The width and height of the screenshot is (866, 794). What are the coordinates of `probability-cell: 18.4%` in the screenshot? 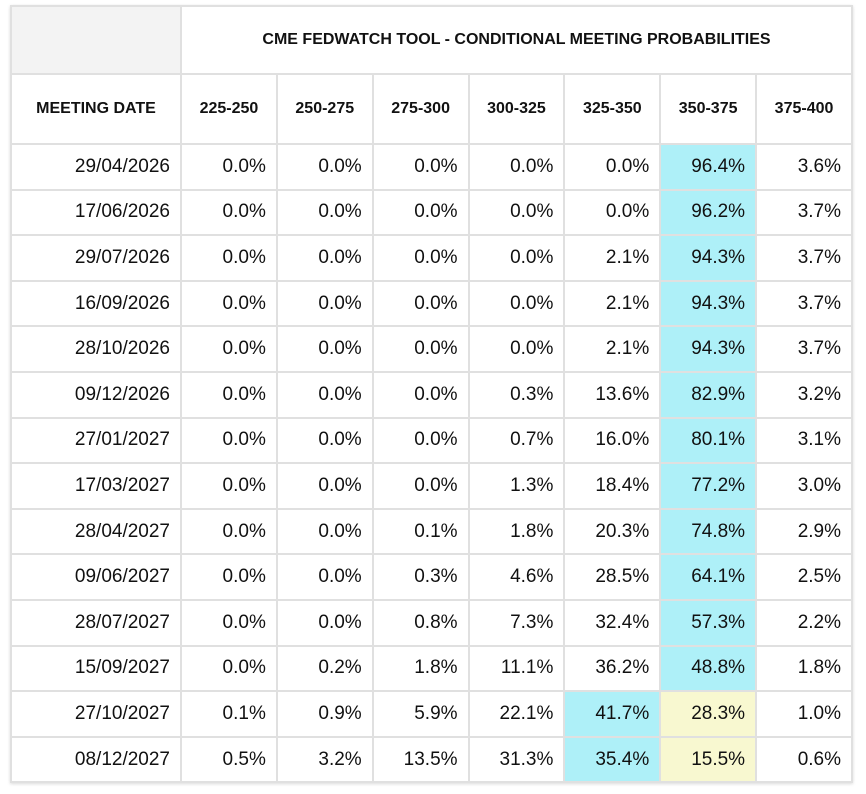 It's located at (612, 486).